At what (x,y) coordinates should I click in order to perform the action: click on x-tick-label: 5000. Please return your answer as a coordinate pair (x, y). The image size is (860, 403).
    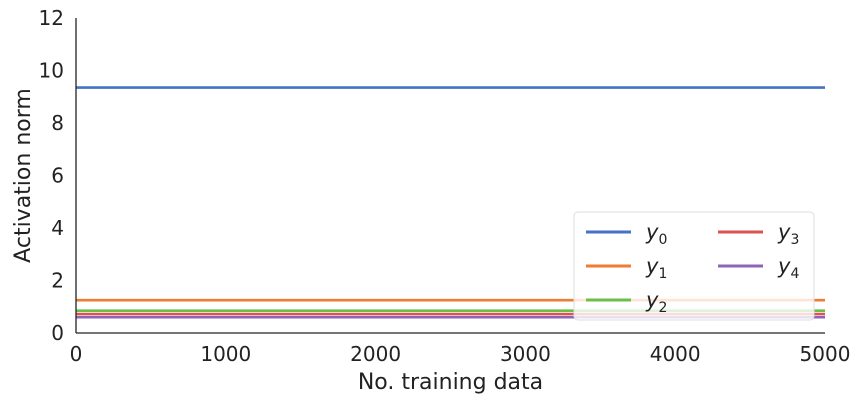
    Looking at the image, I should click on (825, 354).